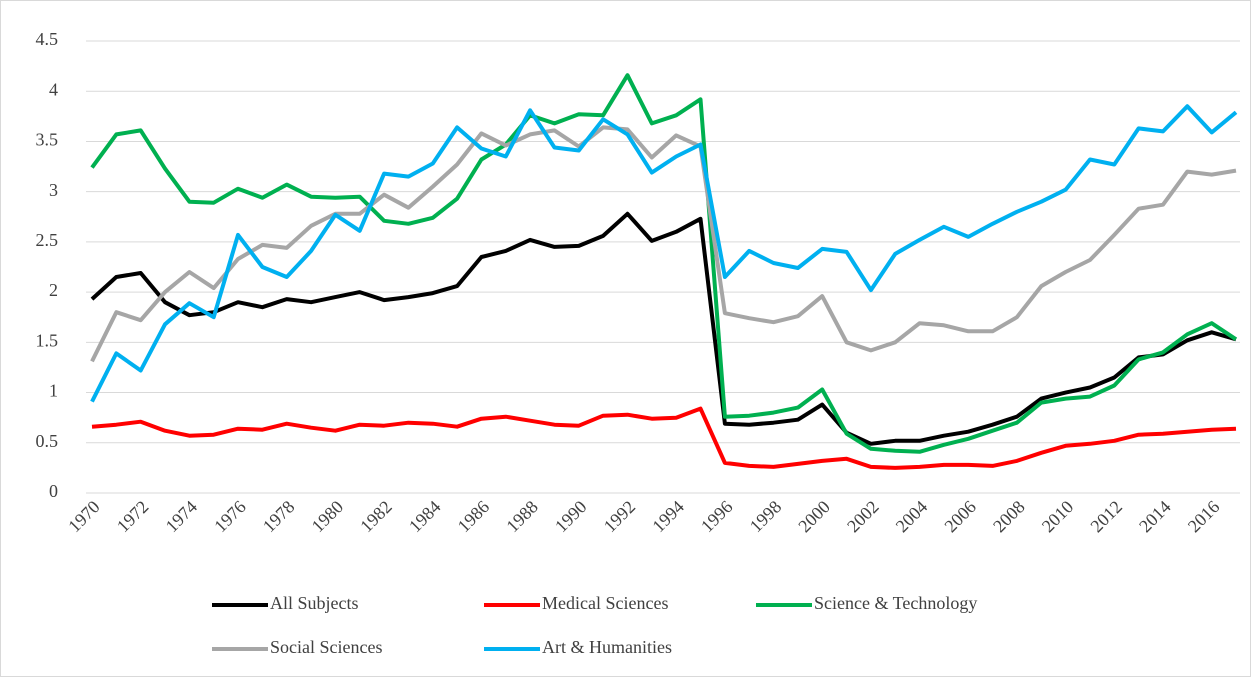 The width and height of the screenshot is (1251, 677). Describe the element at coordinates (314, 603) in the screenshot. I see `legend-label: All Subjects` at that location.